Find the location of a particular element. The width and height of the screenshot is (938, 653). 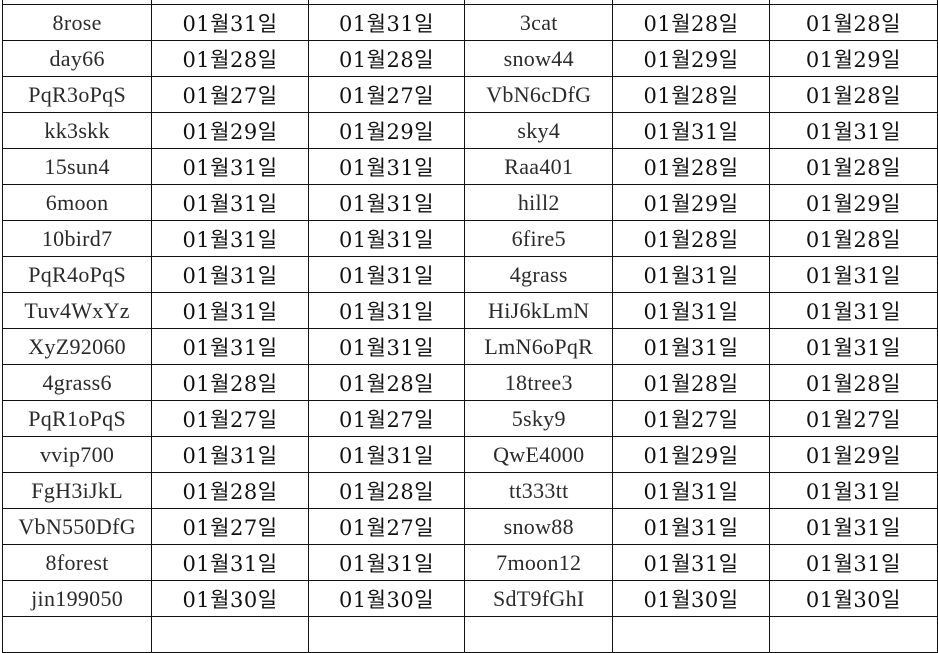

id-cell: sky4 is located at coordinates (539, 130).